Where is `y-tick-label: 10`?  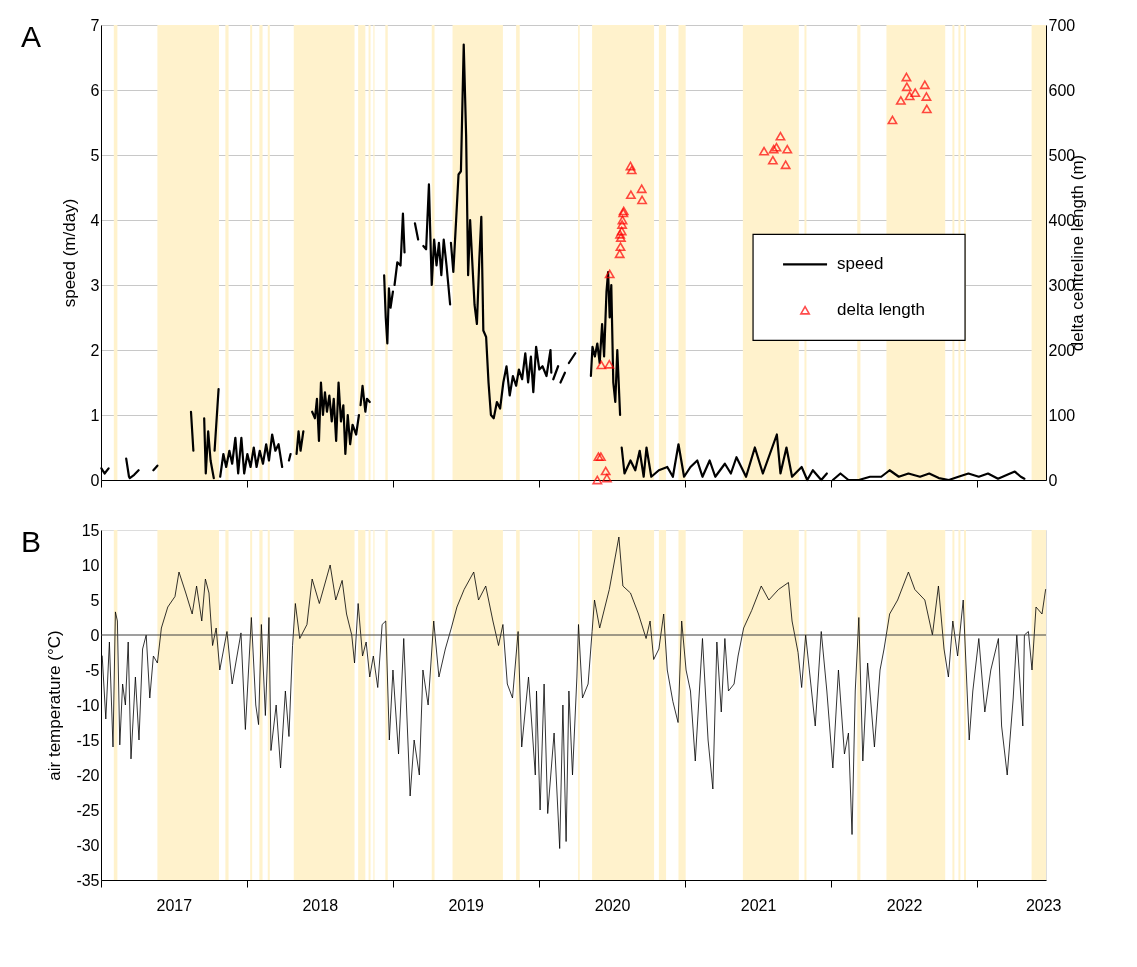 y-tick-label: 10 is located at coordinates (90, 565).